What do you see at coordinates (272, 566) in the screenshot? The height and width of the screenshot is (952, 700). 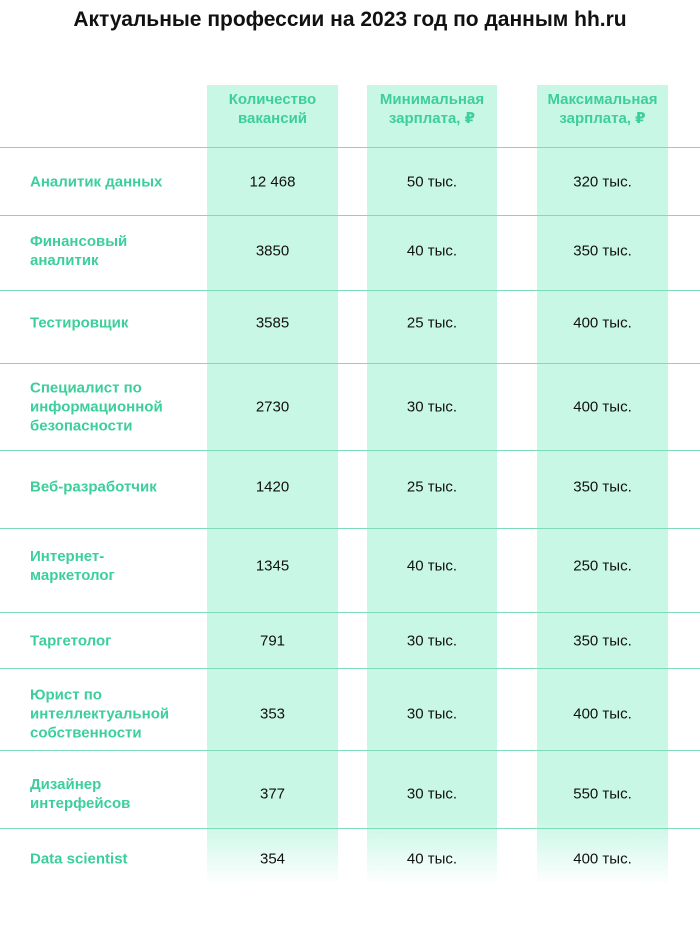 I see `cell-value: 1345` at bounding box center [272, 566].